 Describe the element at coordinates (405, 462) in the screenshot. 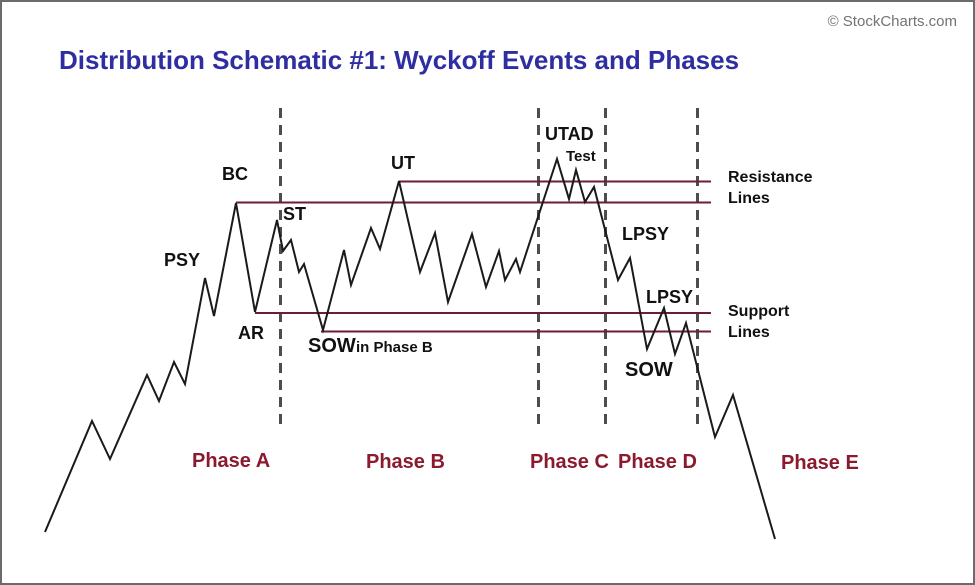

I see `label-phase-b: Phase B` at that location.